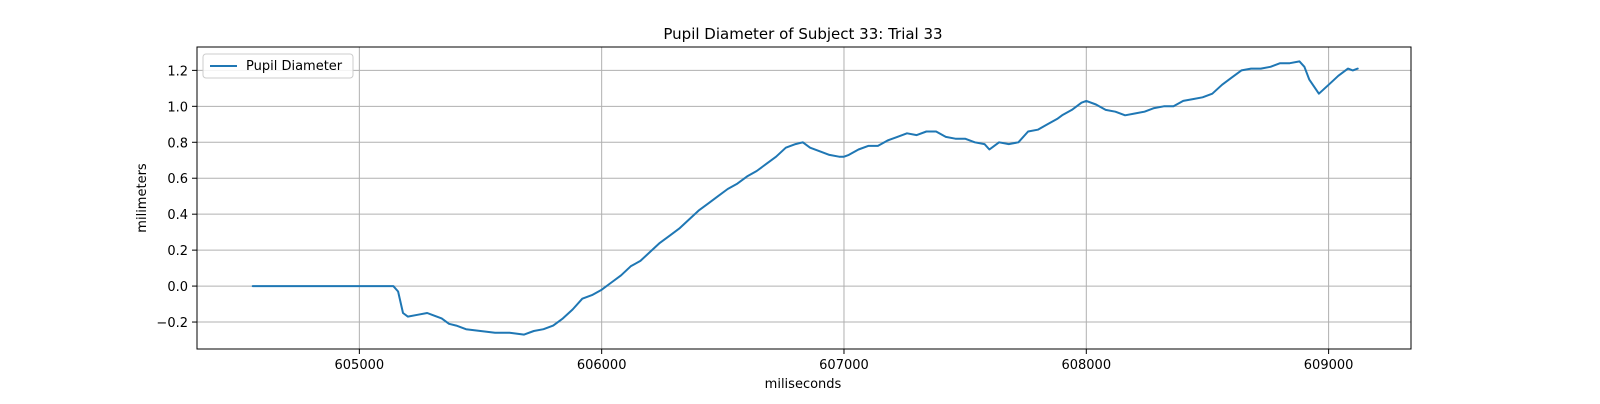 This screenshot has width=1600, height=404. Describe the element at coordinates (177, 215) in the screenshot. I see `y-tick-label: 0.4` at that location.